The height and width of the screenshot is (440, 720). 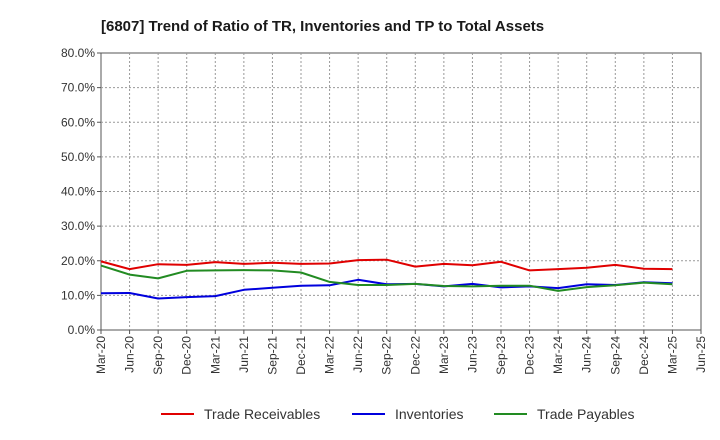 What do you see at coordinates (78, 261) in the screenshot?
I see `y-tick-label: 20.0%` at bounding box center [78, 261].